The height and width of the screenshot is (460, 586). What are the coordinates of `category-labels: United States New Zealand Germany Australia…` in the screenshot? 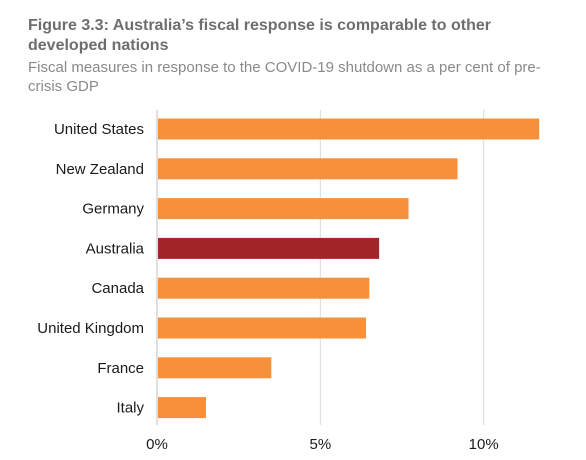 It's located at (90, 269).